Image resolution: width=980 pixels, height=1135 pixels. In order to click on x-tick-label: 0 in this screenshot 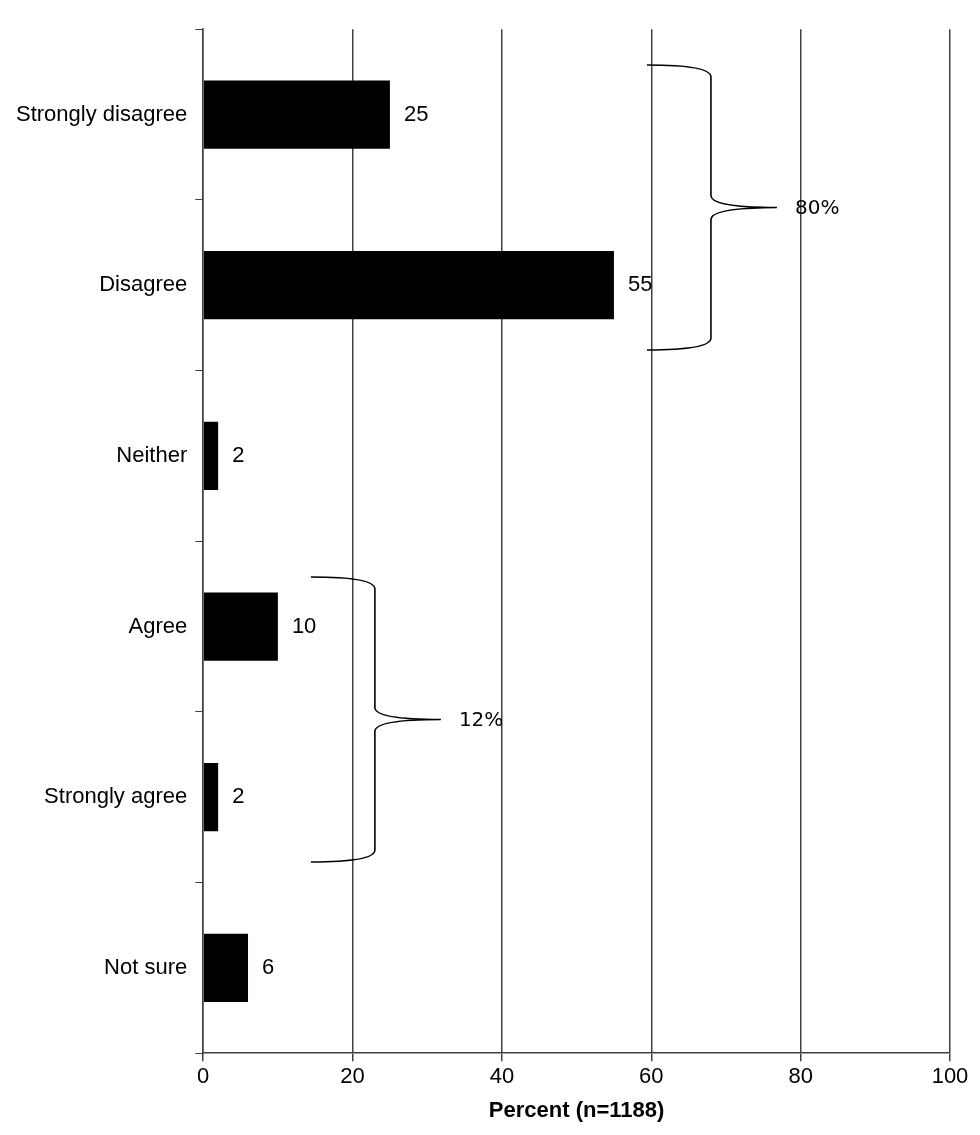, I will do `click(203, 1076)`.